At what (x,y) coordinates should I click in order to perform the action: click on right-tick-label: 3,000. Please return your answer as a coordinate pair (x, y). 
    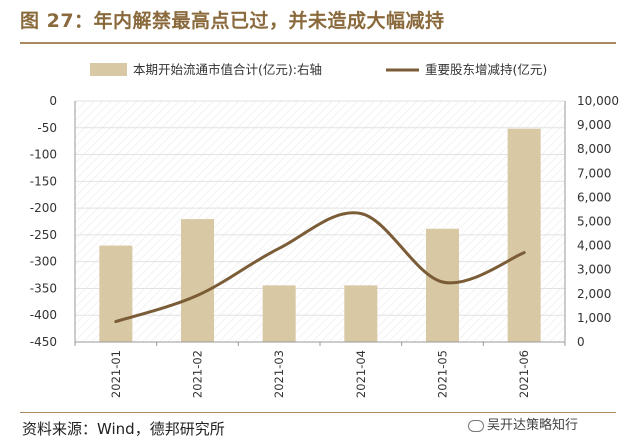
    Looking at the image, I should click on (594, 270).